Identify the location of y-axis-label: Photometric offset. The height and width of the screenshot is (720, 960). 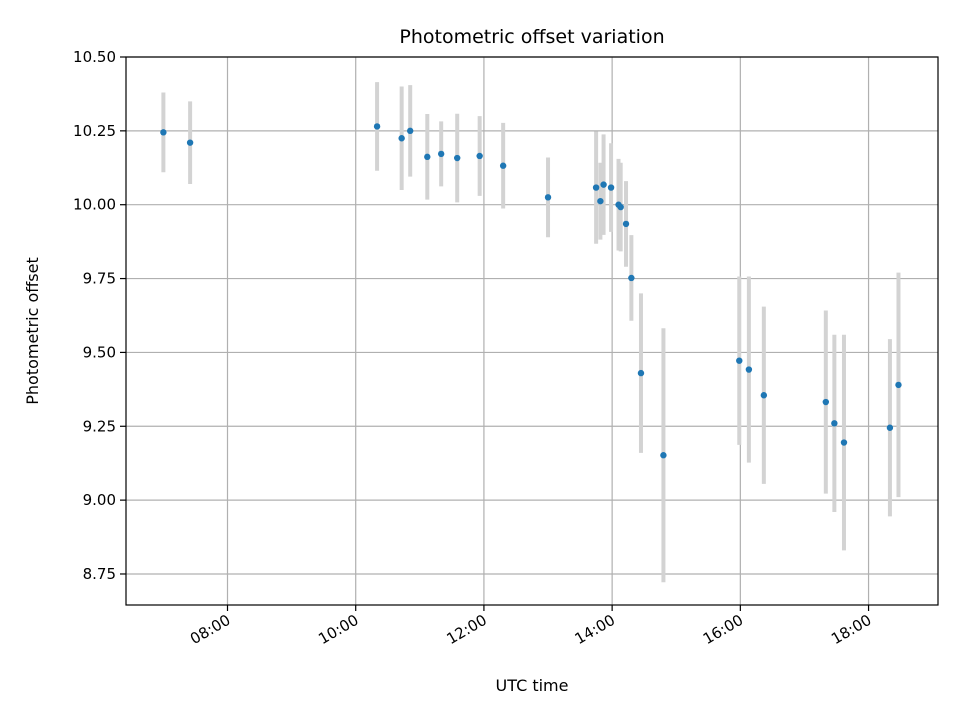
(32, 331).